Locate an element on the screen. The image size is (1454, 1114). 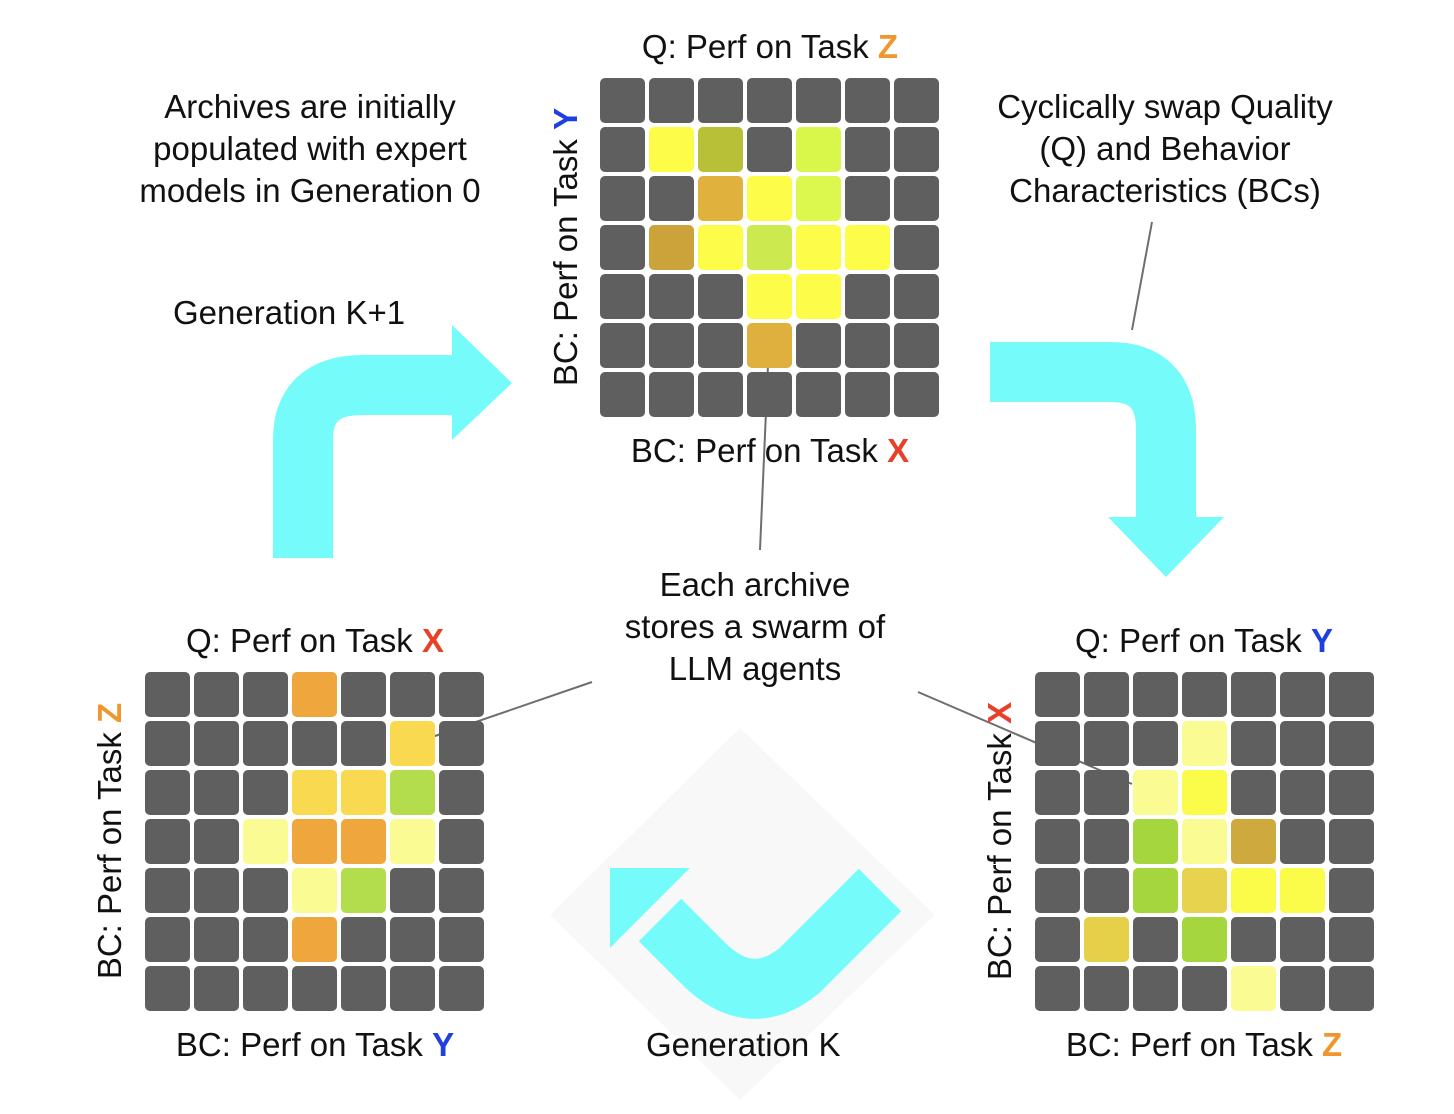
note-cyclic-swap-line: (Q) and Behavior is located at coordinates (1165, 148).